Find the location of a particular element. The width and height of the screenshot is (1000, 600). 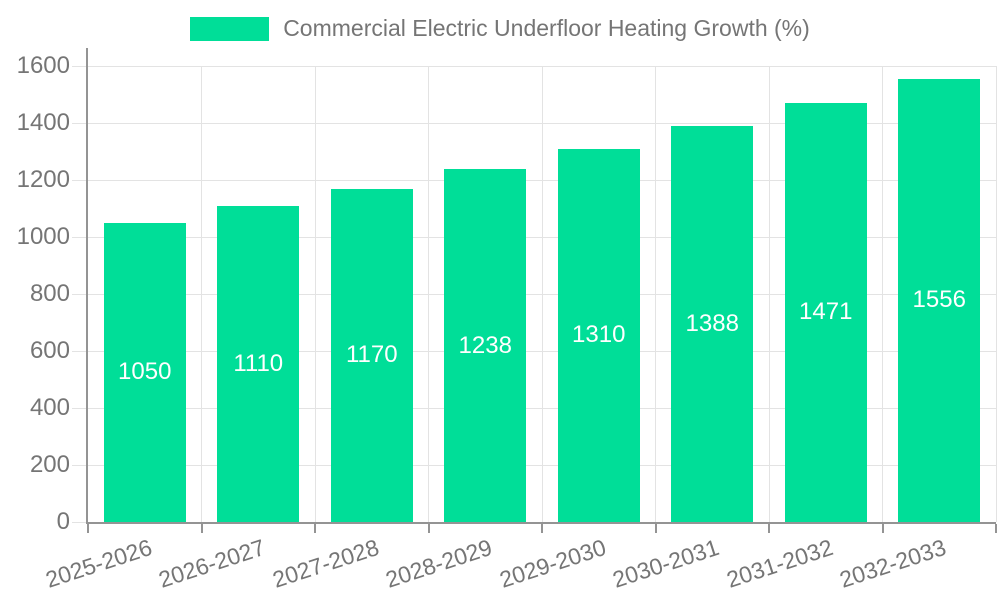

legend-swatch is located at coordinates (230, 28).